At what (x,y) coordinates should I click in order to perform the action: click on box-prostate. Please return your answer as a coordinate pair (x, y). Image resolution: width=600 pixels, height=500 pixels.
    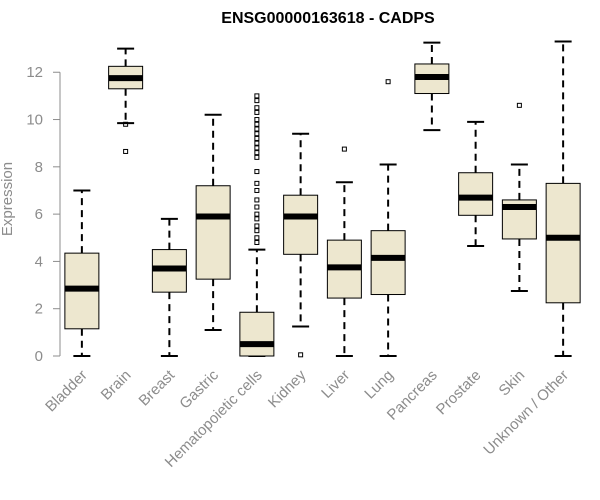
    Looking at the image, I should click on (476, 184).